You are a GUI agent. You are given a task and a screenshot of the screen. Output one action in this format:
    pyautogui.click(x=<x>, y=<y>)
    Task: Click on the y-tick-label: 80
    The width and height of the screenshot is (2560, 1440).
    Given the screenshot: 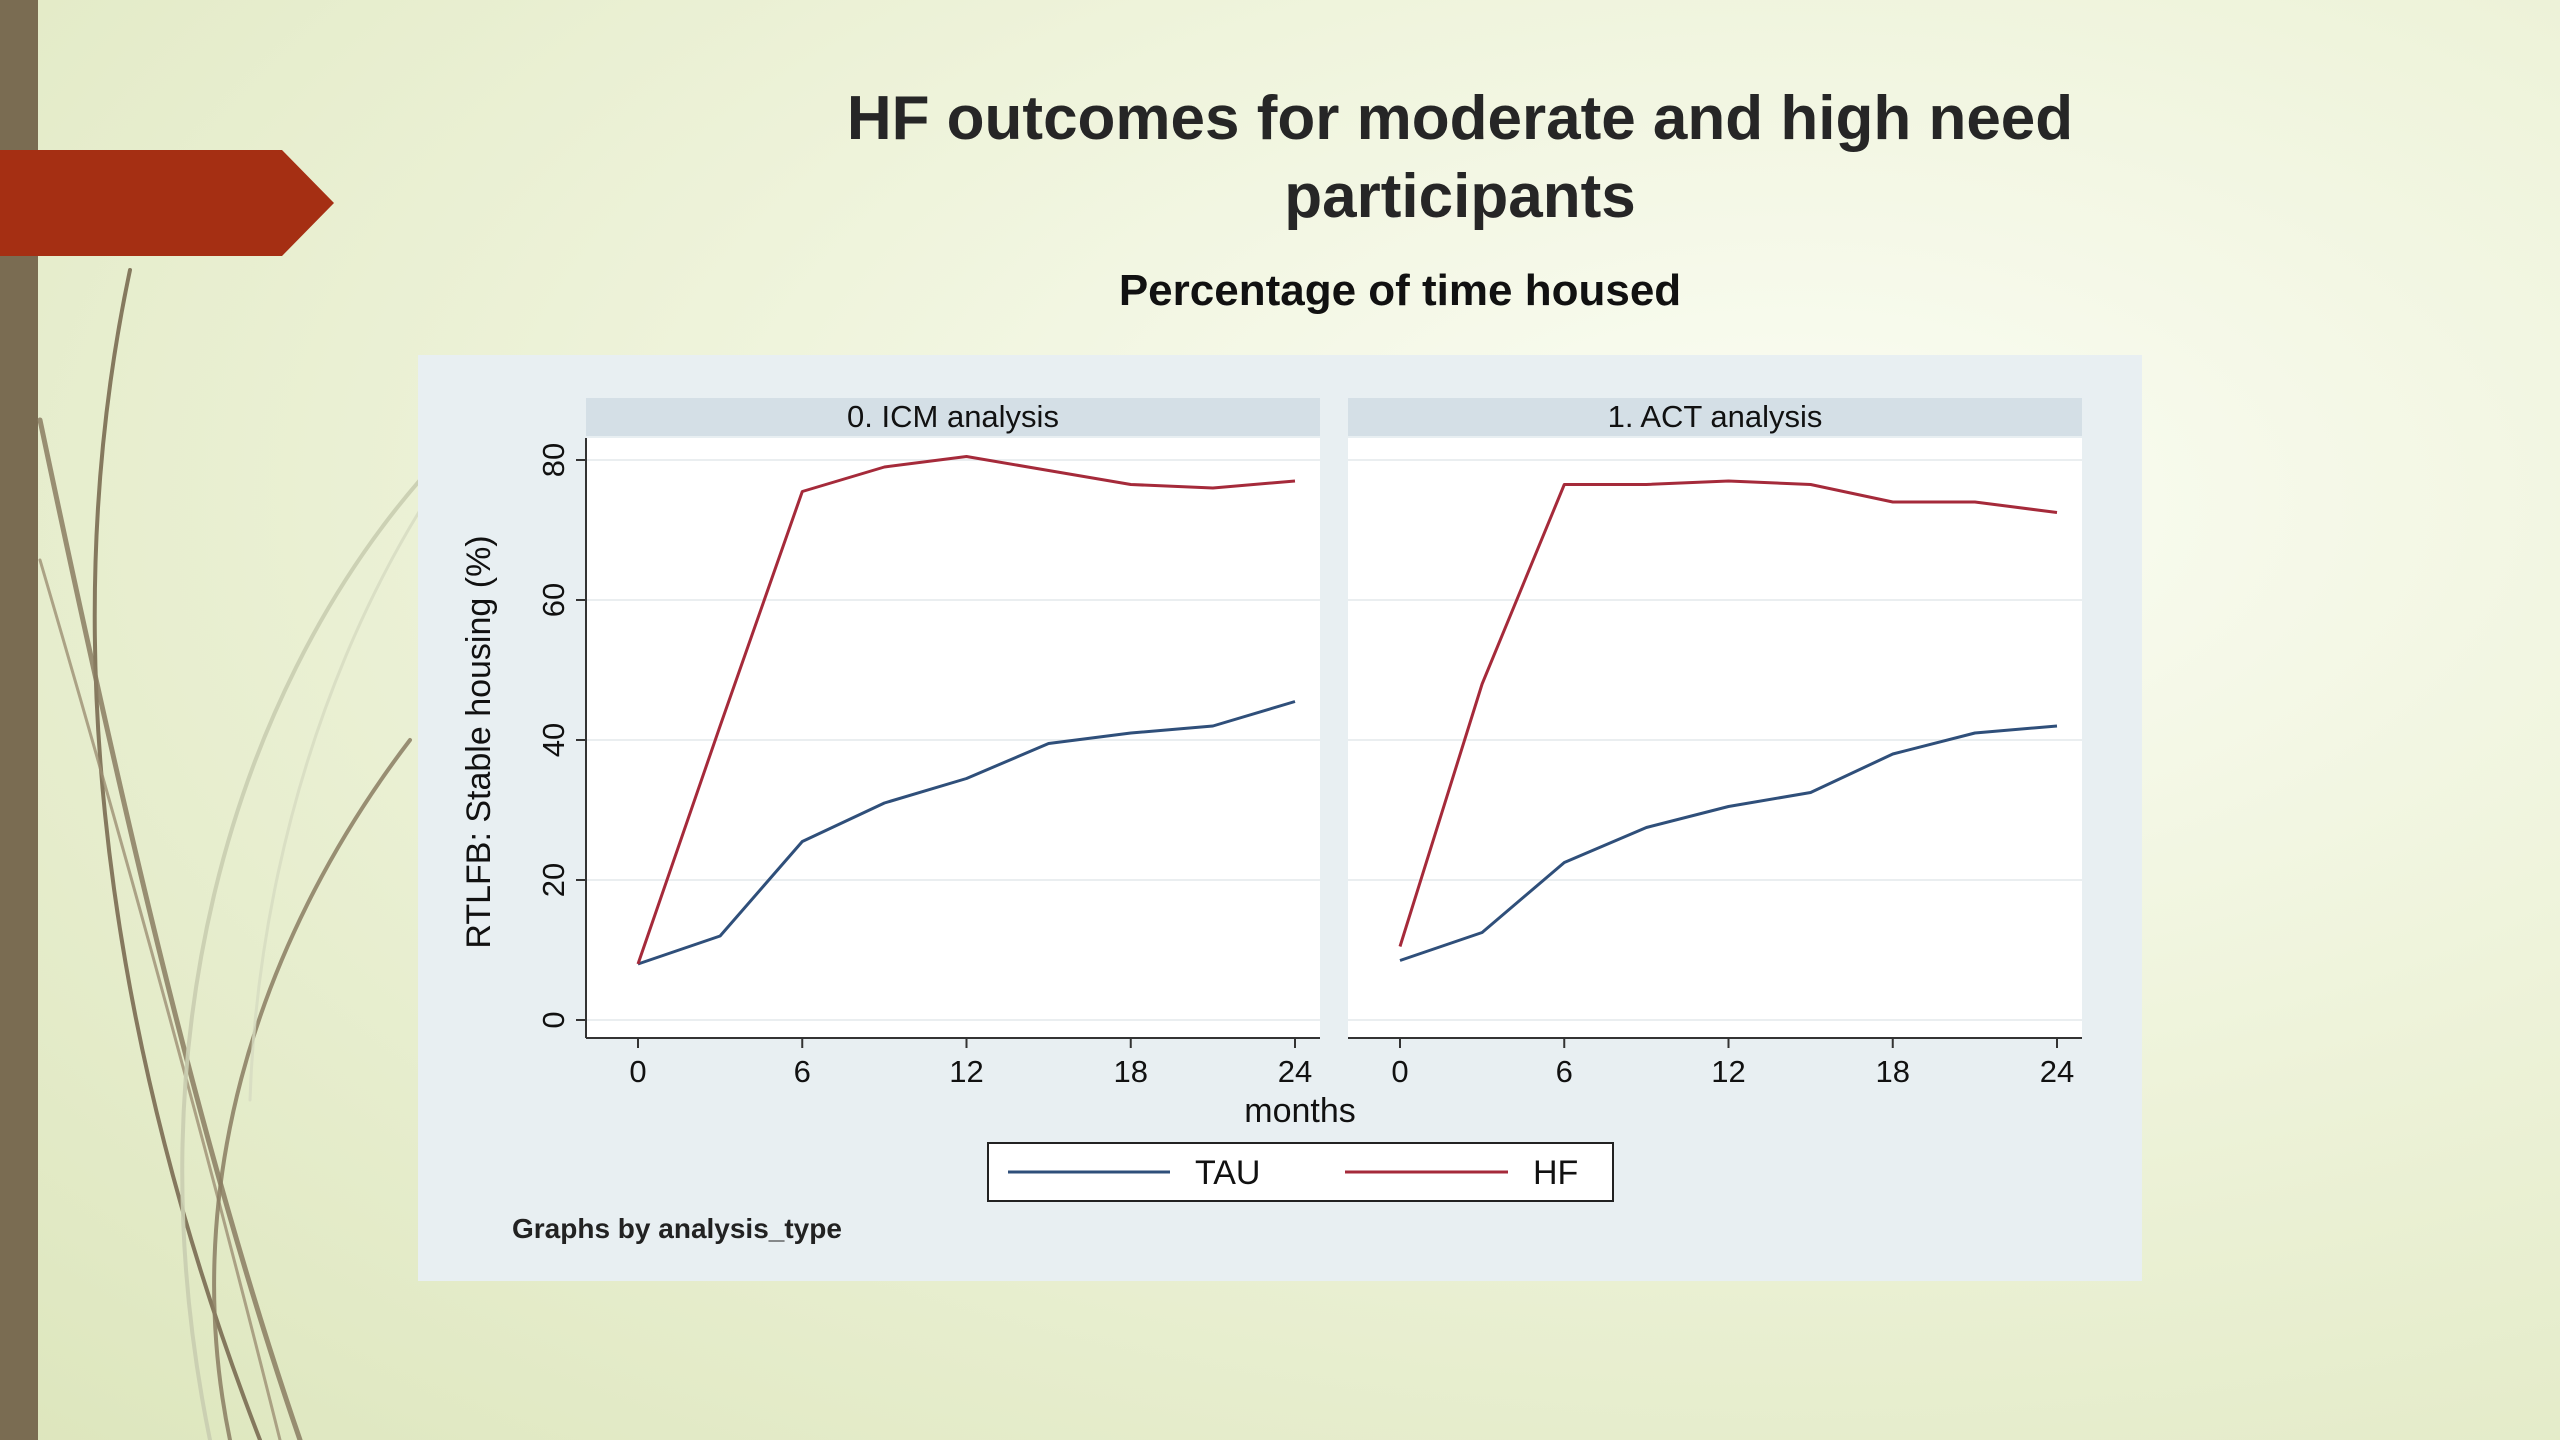 What is the action you would take?
    pyautogui.click(x=553, y=460)
    